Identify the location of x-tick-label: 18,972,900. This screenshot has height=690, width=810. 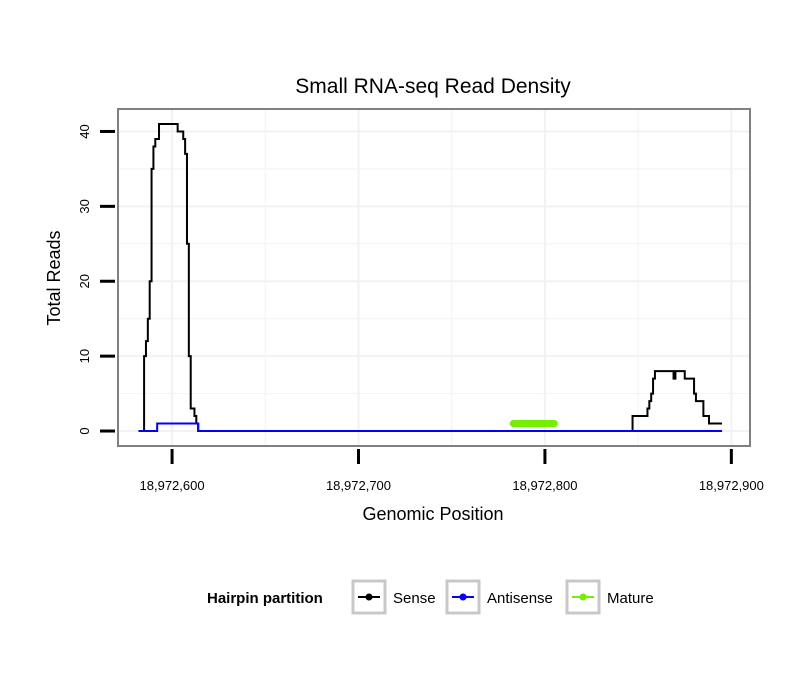
(731, 485).